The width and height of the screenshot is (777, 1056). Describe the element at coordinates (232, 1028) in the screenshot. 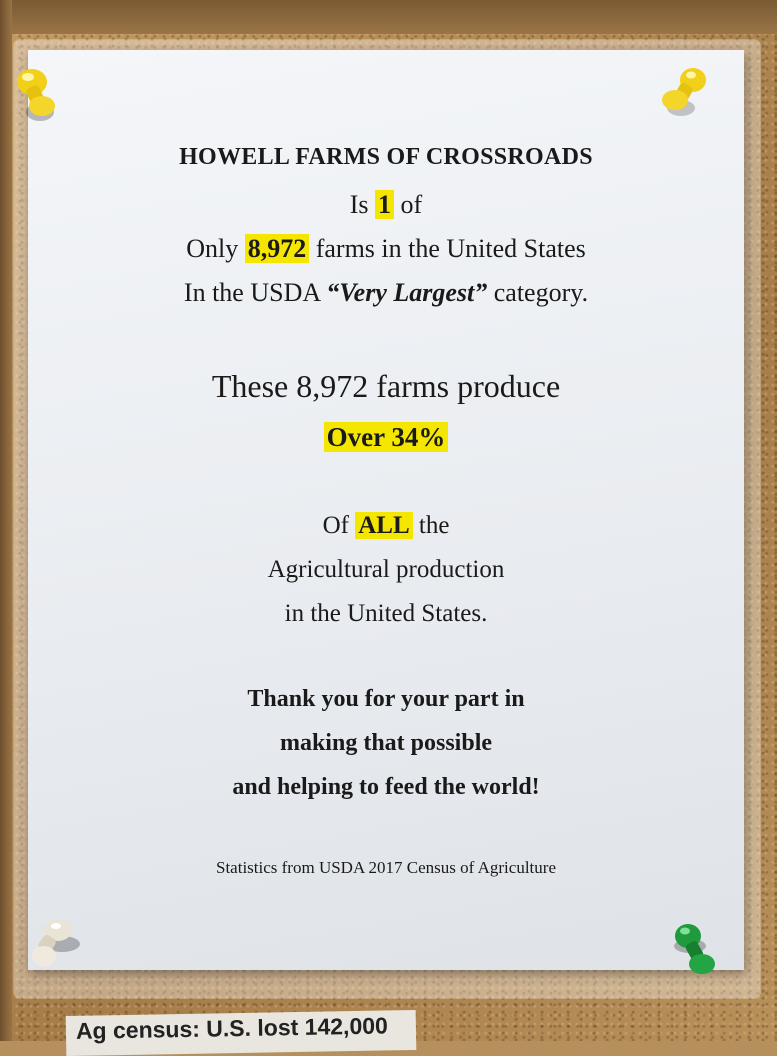

I see `clipping-headline: Ag census: U.S. lost 142,000` at that location.